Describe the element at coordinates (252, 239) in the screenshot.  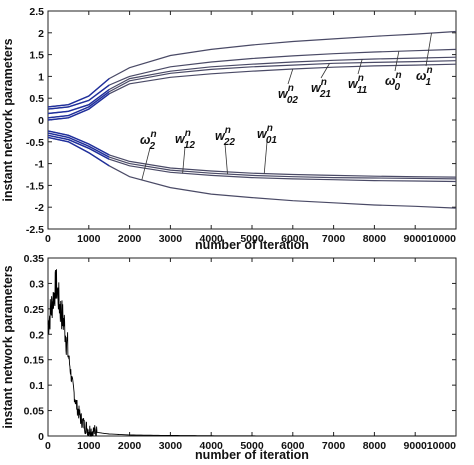
I see `top-x-tick-label: 5000` at that location.